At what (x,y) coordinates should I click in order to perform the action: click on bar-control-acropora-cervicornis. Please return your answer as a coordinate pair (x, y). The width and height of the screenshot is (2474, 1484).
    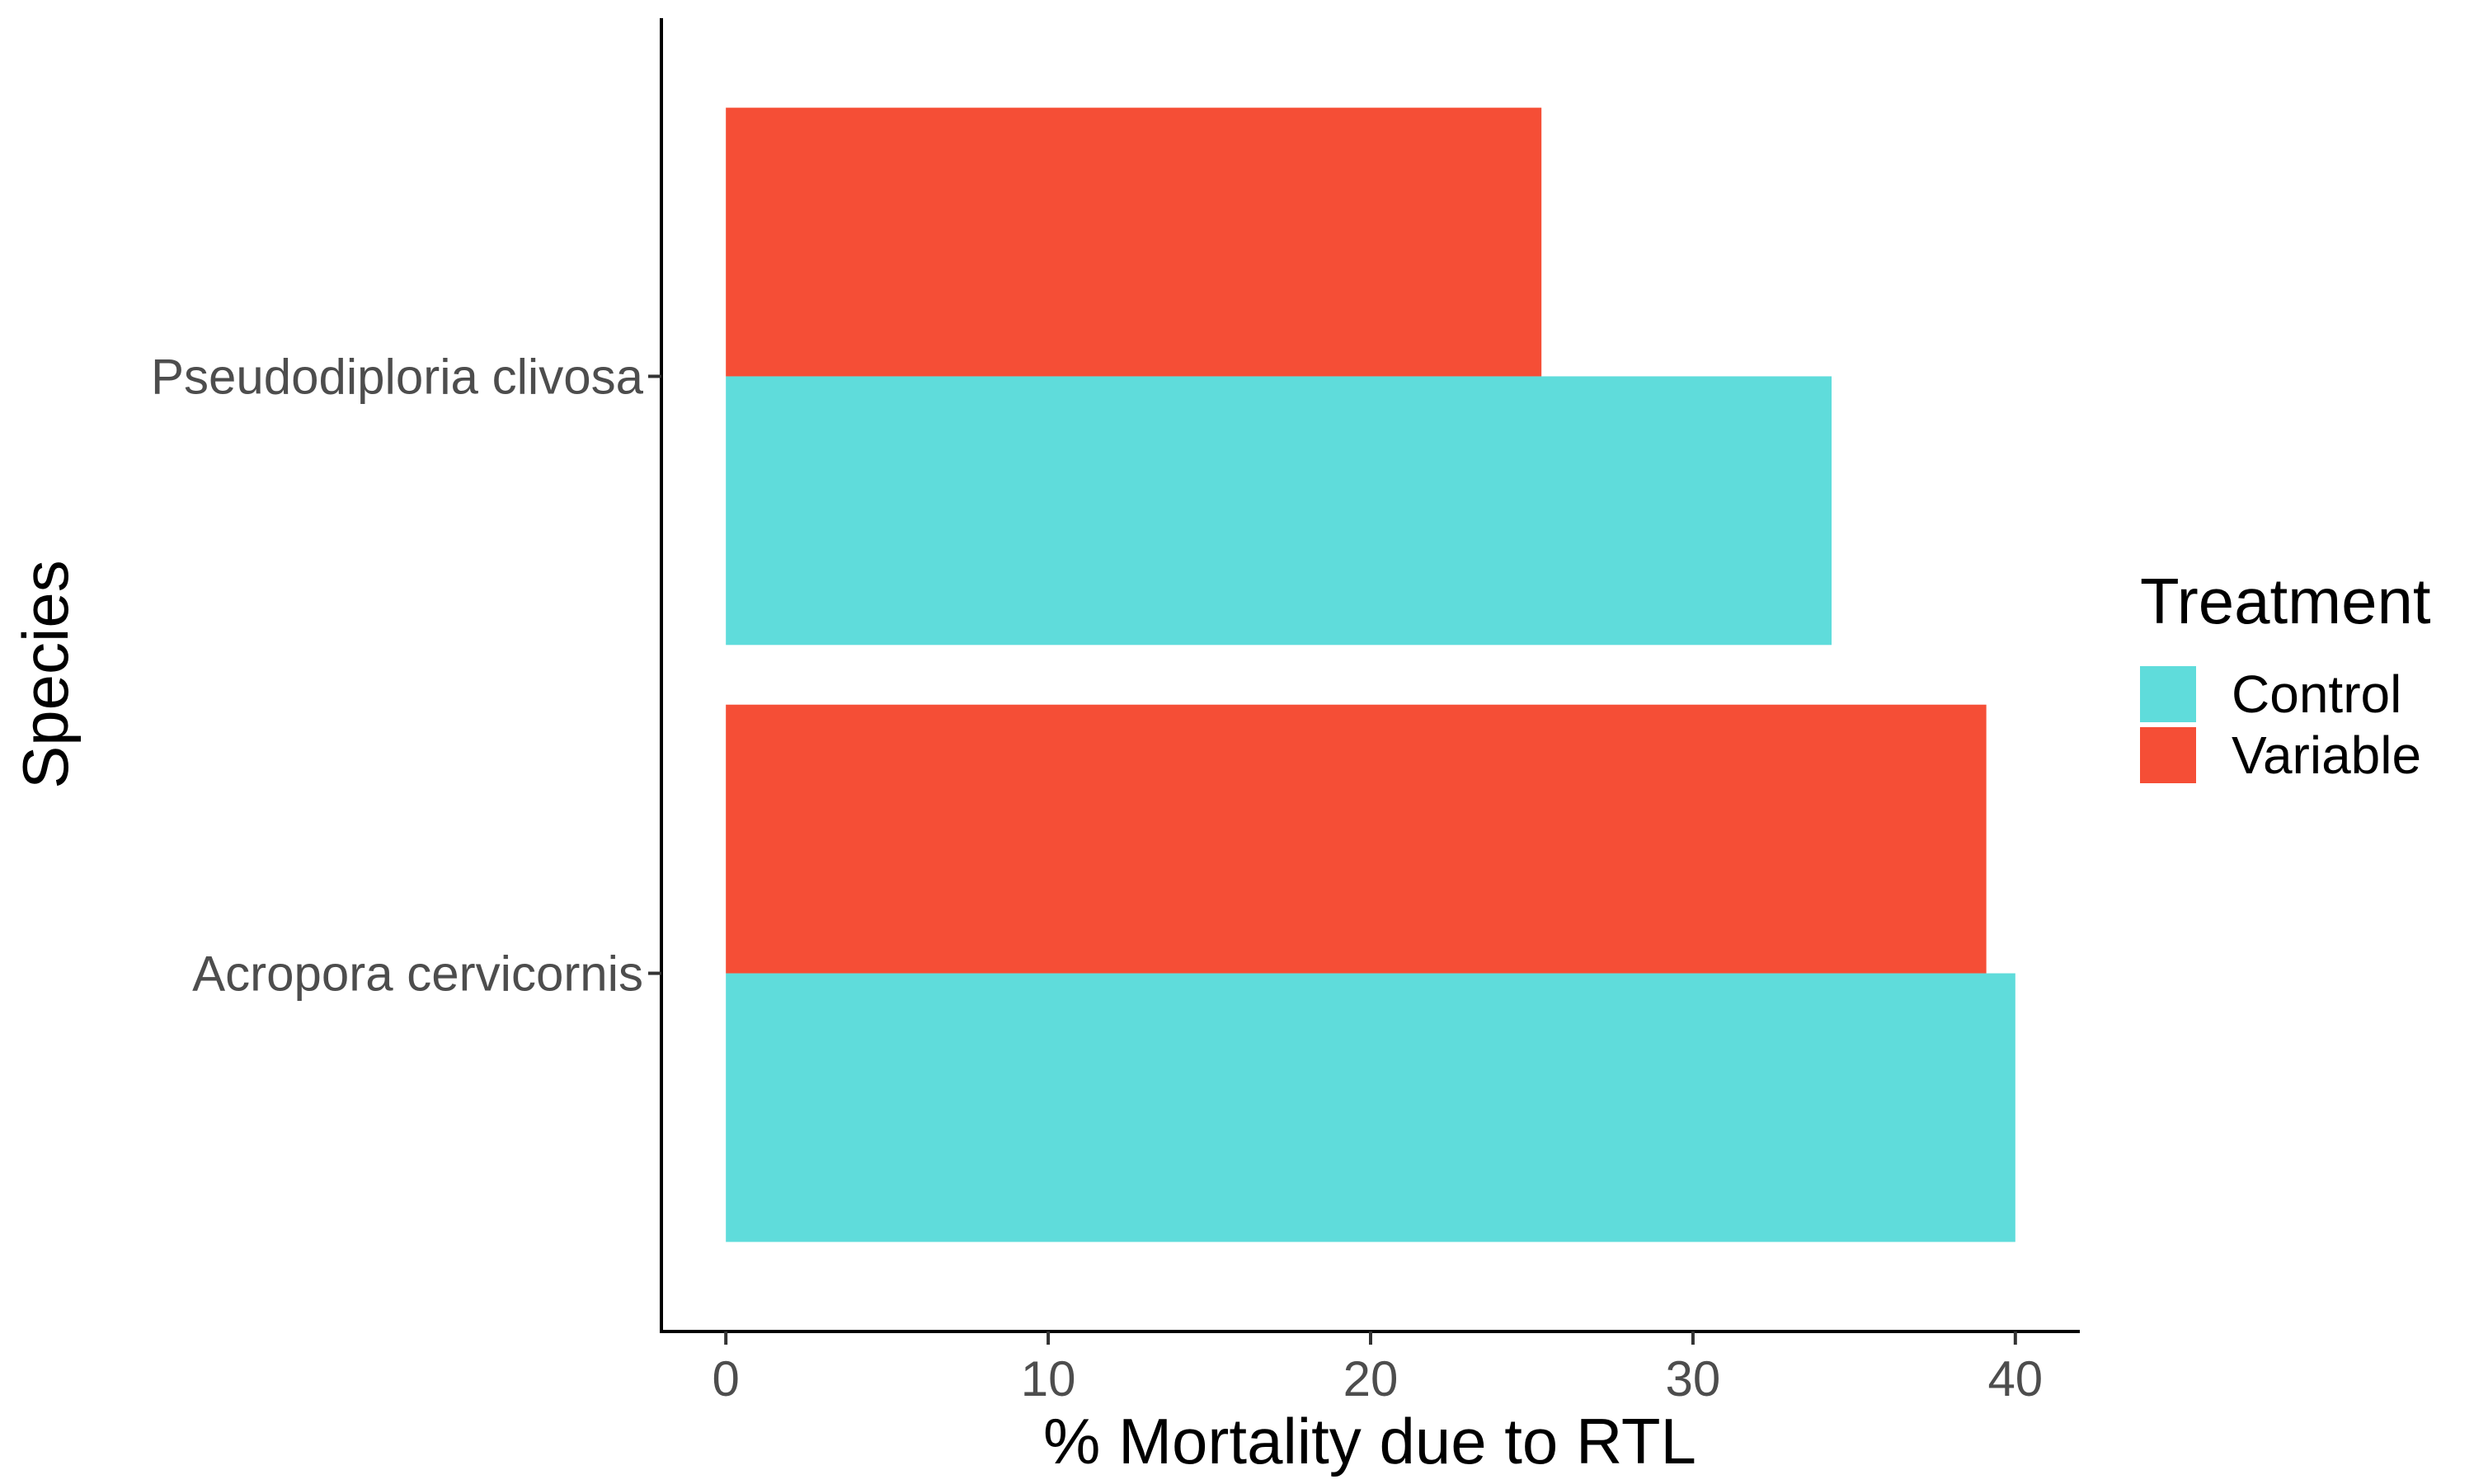
    Looking at the image, I should click on (1370, 1107).